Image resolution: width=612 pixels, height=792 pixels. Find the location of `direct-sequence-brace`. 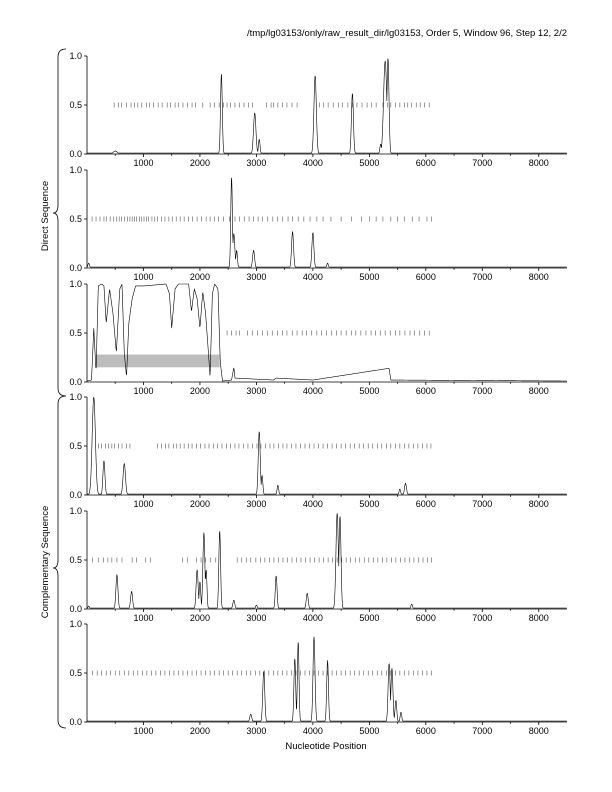

direct-sequence-brace is located at coordinates (59, 222).